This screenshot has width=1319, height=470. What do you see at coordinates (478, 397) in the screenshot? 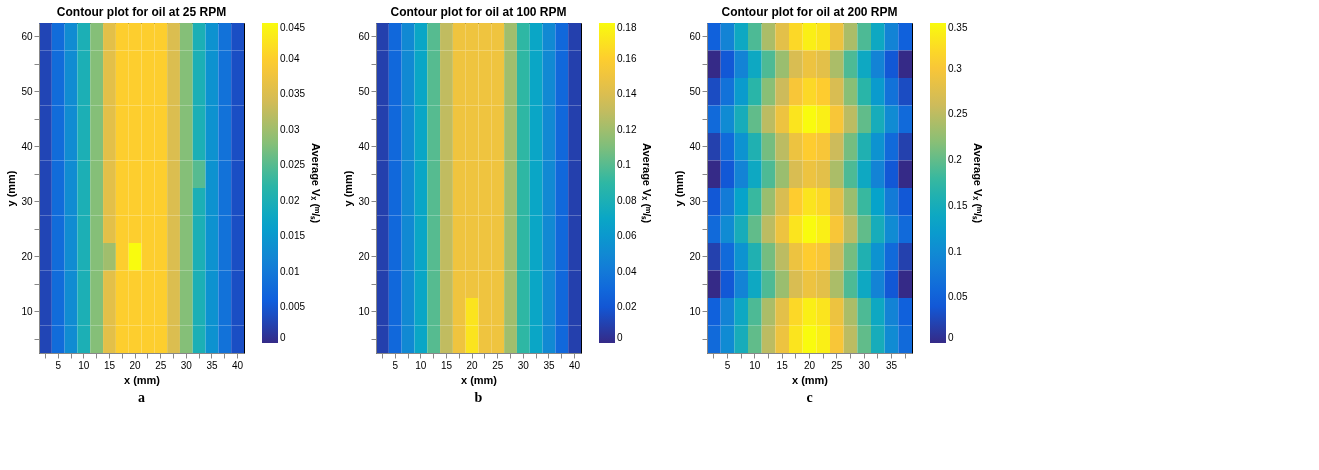
I see `text: b` at bounding box center [478, 397].